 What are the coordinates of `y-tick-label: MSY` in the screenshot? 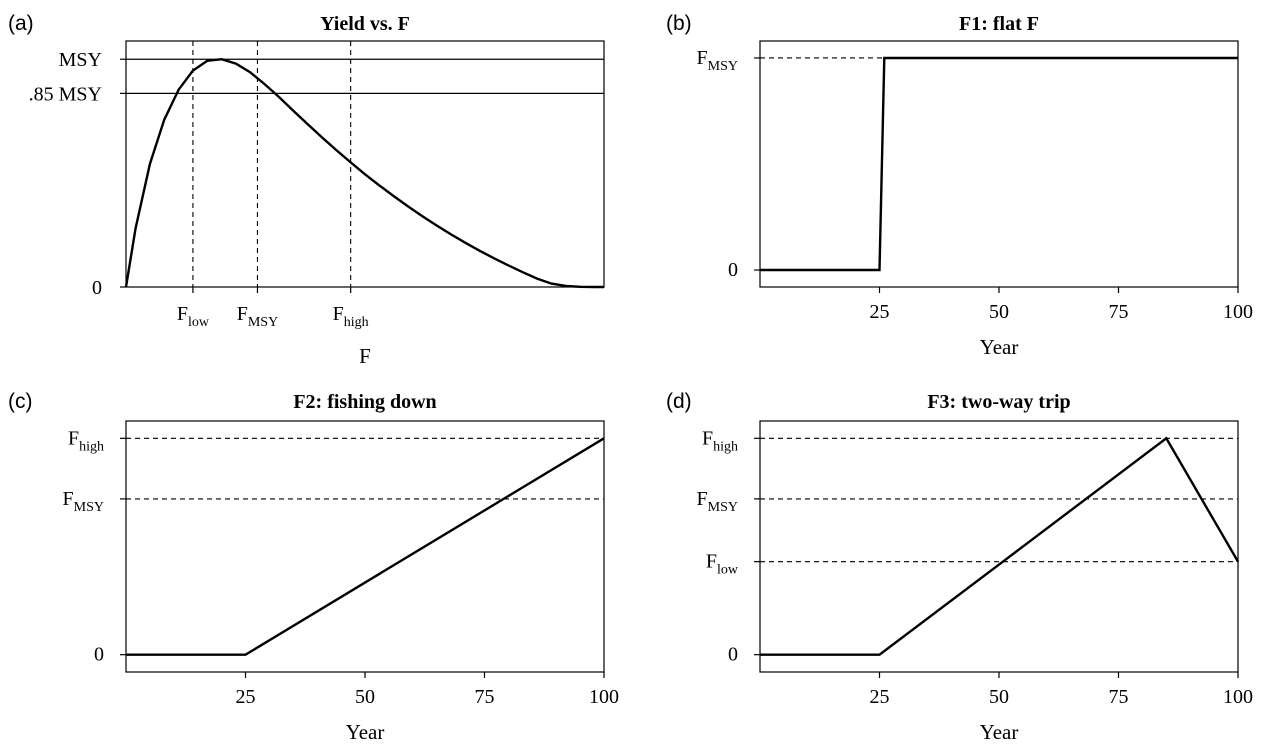 It's located at (80, 60).